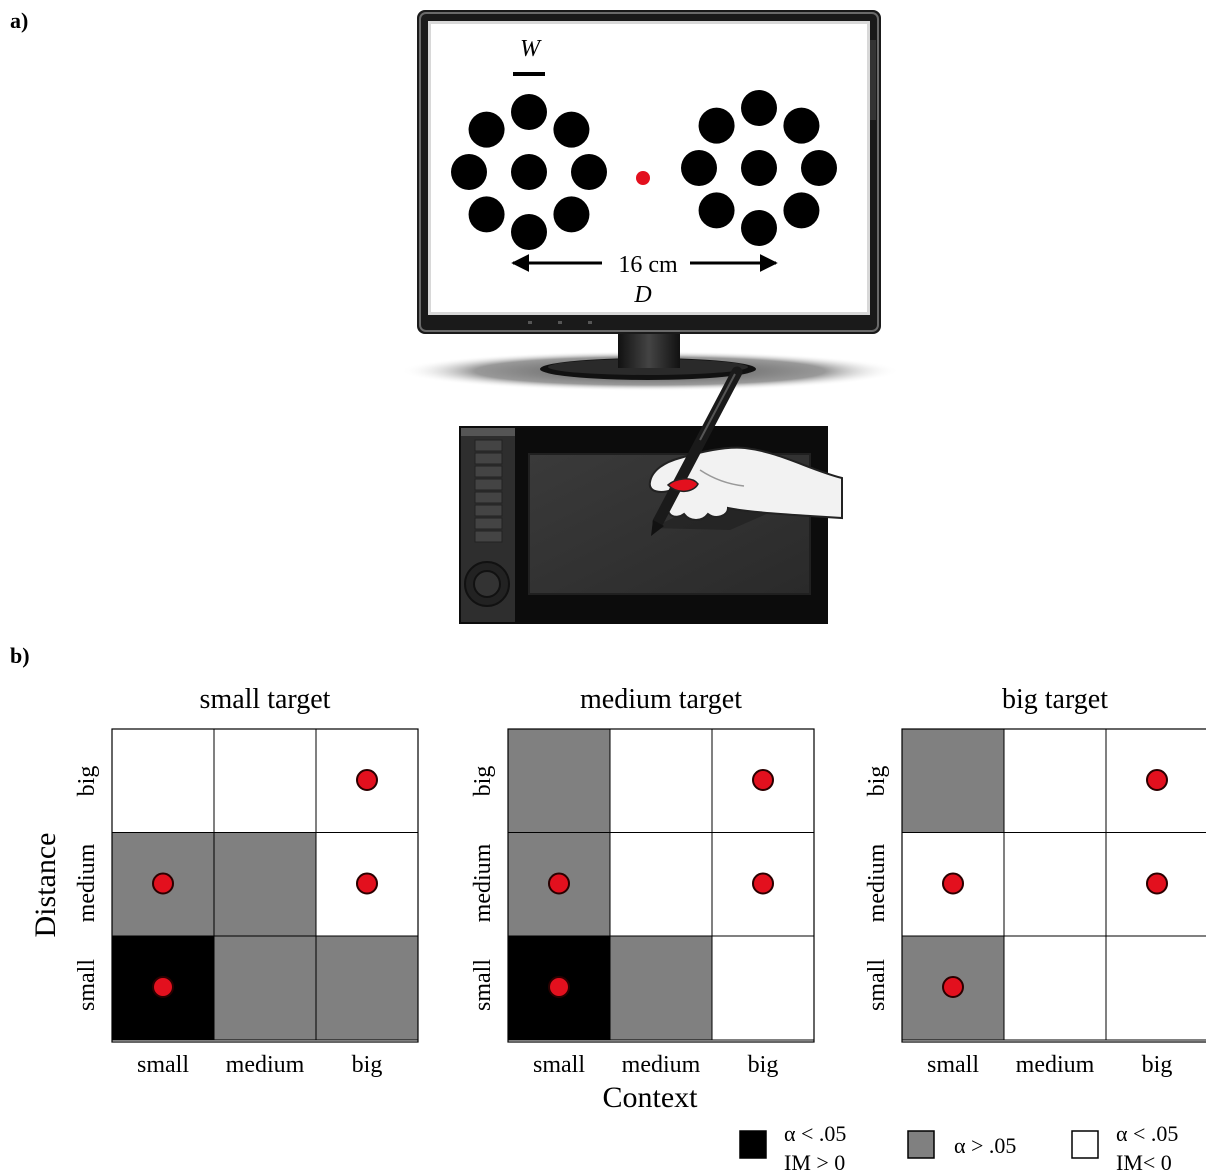  What do you see at coordinates (20, 655) in the screenshot?
I see `panel-b-label: b)` at bounding box center [20, 655].